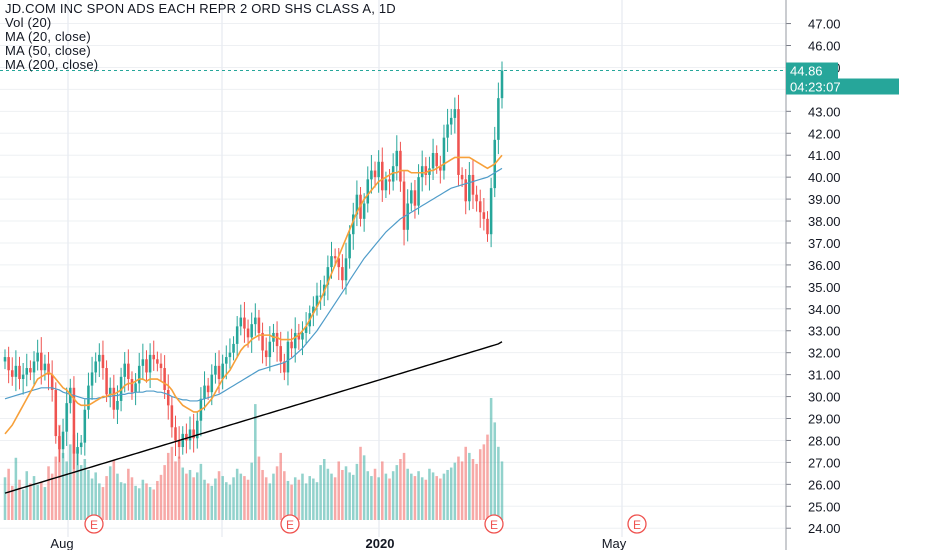 Image resolution: width=932 pixels, height=555 pixels. What do you see at coordinates (48, 50) in the screenshot?
I see `legend-ma50: MA (50, close)` at bounding box center [48, 50].